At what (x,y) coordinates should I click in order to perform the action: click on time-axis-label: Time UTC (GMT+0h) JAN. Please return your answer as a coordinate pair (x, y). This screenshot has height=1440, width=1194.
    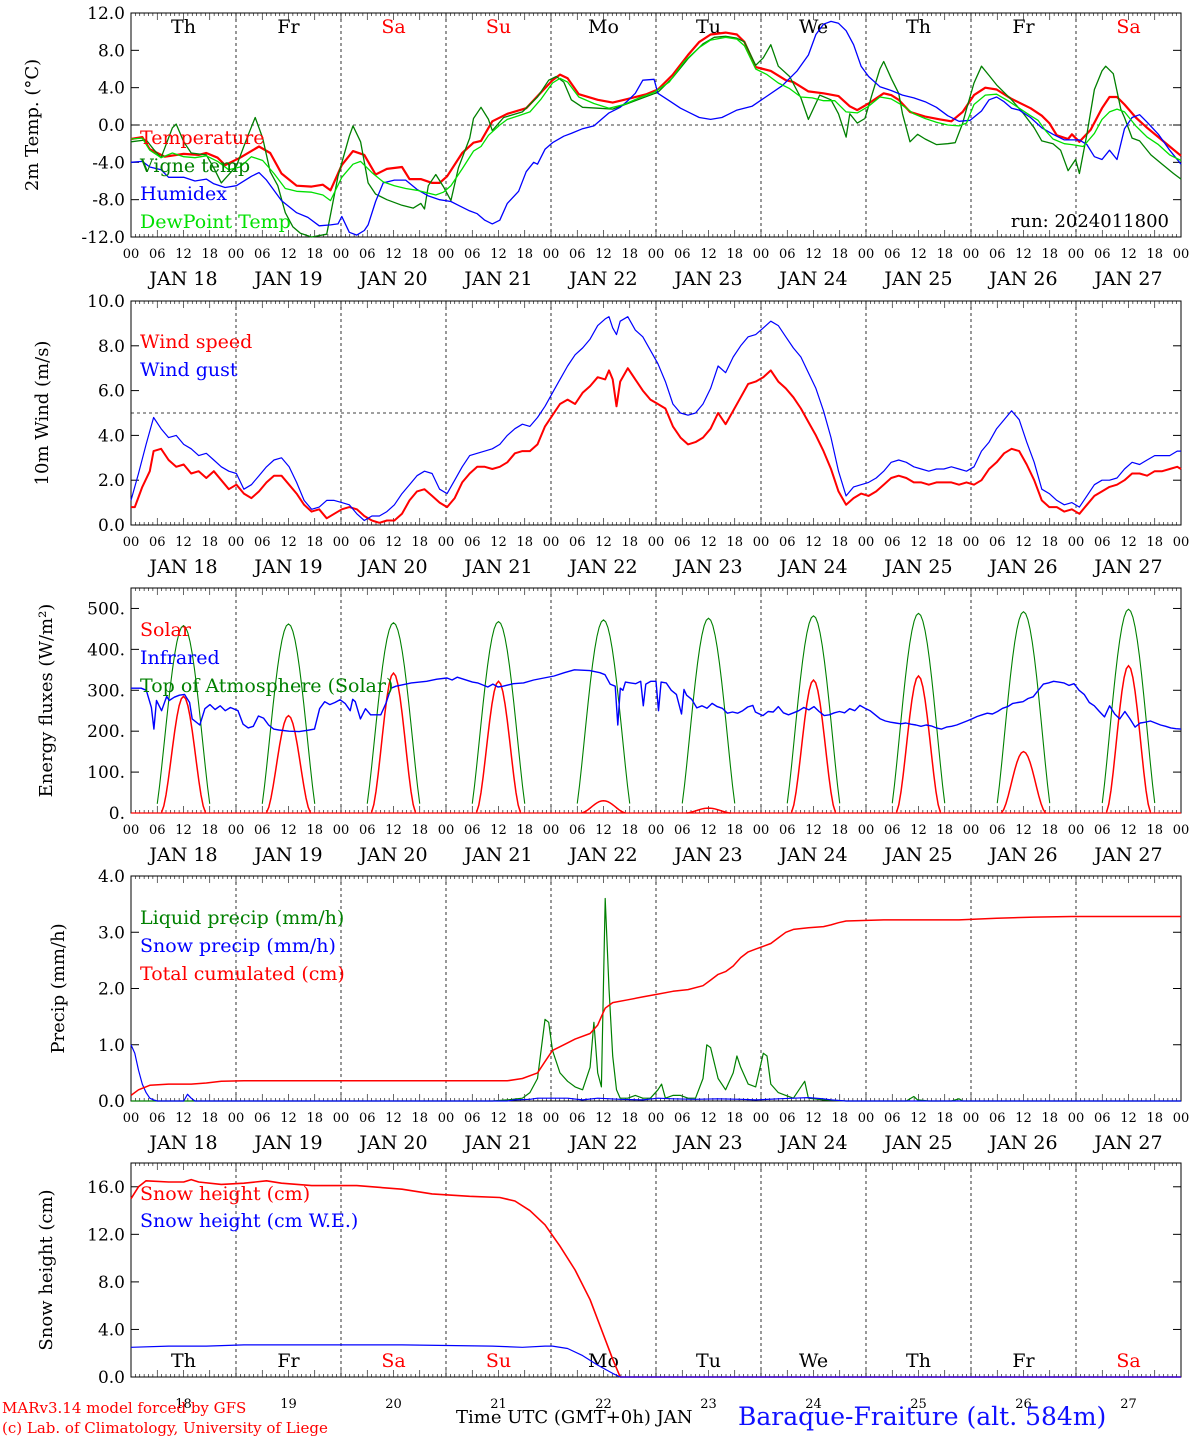
    Looking at the image, I should click on (574, 1417).